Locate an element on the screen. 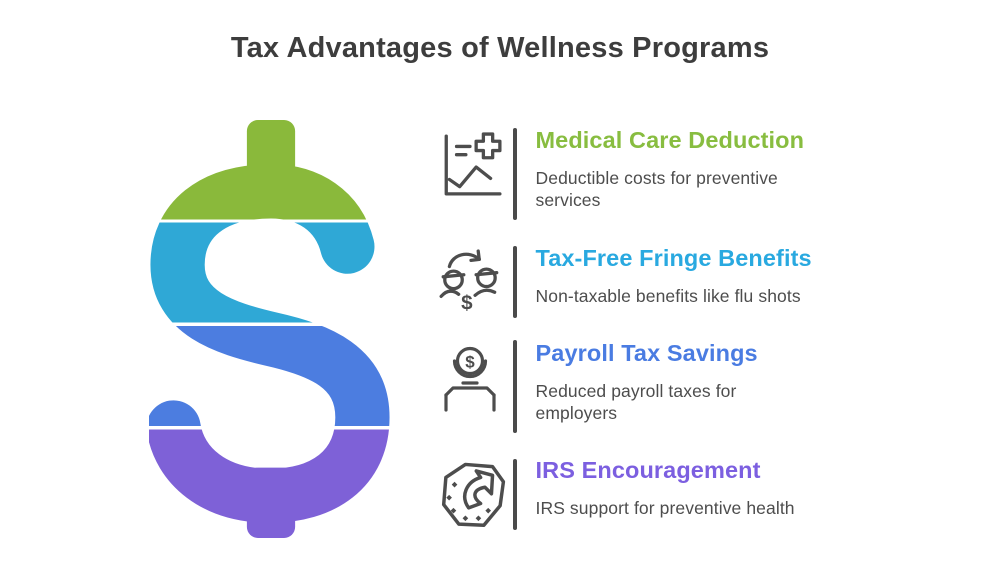 The width and height of the screenshot is (1000, 562). benefit-title: Medical Care Deduction is located at coordinates (670, 140).